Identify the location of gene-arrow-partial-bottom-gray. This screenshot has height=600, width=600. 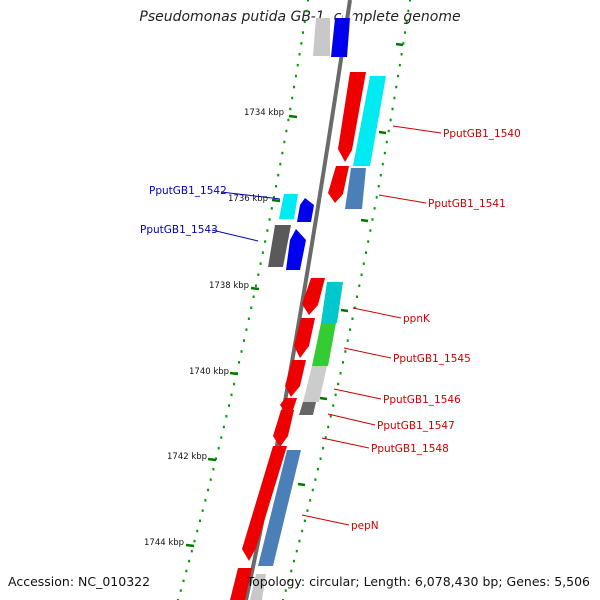
(258, 587).